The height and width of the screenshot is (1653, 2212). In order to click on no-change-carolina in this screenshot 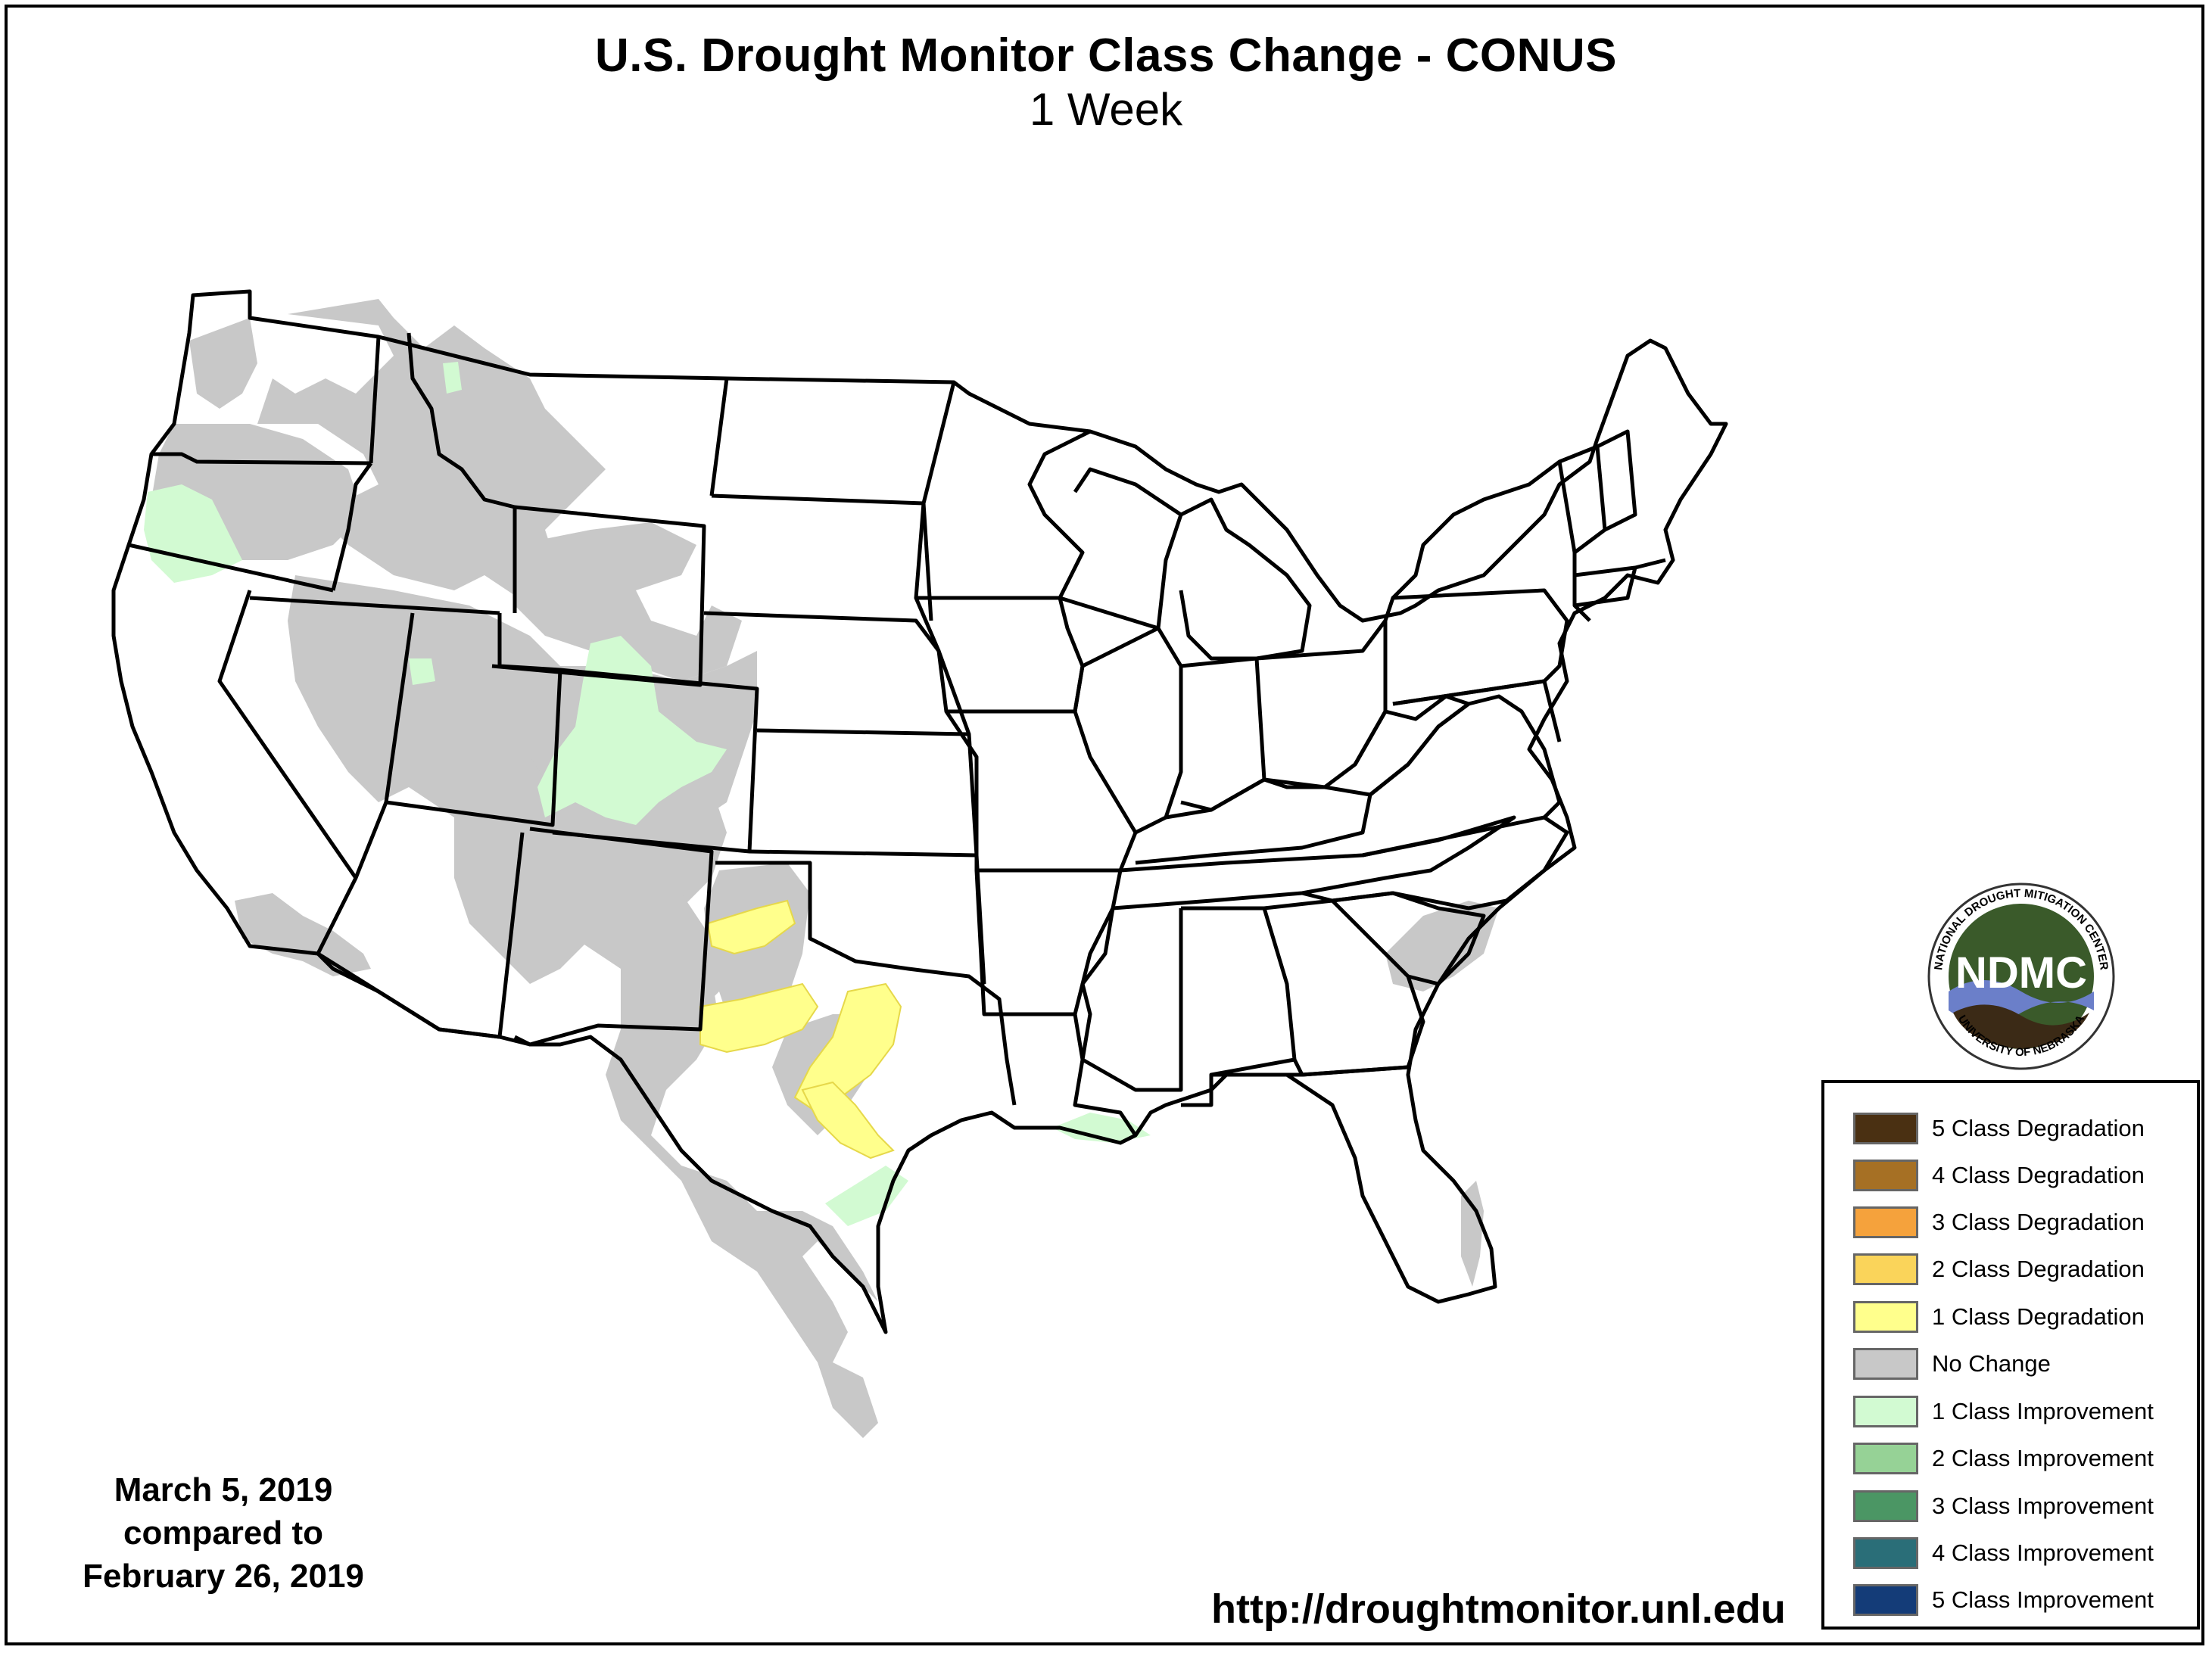, I will do `click(1442, 946)`.